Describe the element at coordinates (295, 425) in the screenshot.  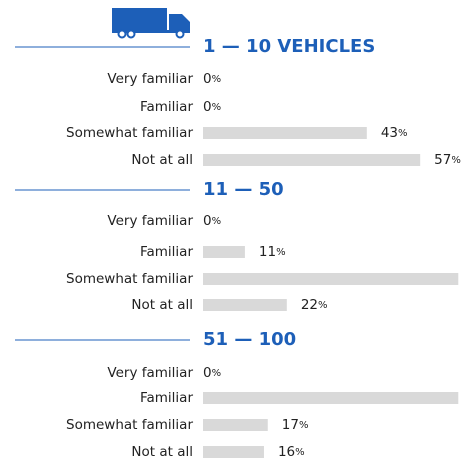
I see `value-label: 17%` at that location.